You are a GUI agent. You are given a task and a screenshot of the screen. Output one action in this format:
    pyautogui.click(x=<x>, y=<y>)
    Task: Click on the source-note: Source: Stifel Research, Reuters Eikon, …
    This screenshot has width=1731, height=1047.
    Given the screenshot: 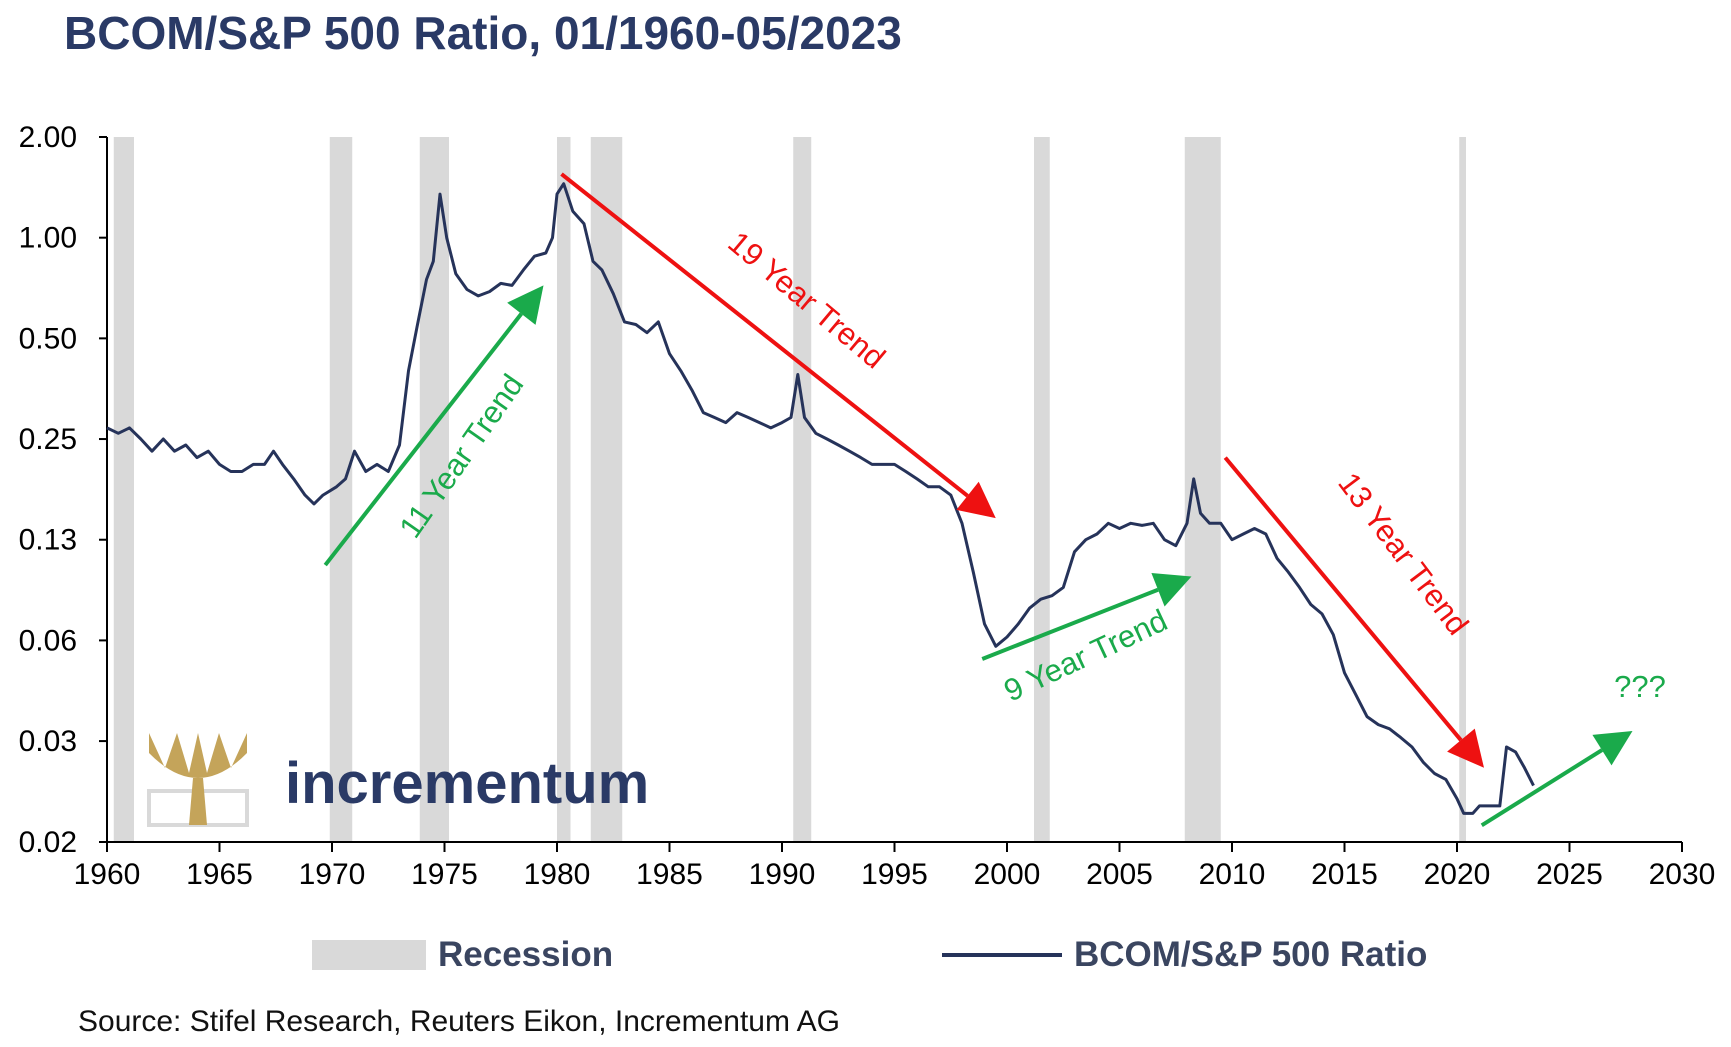 What is the action you would take?
    pyautogui.click(x=459, y=1021)
    